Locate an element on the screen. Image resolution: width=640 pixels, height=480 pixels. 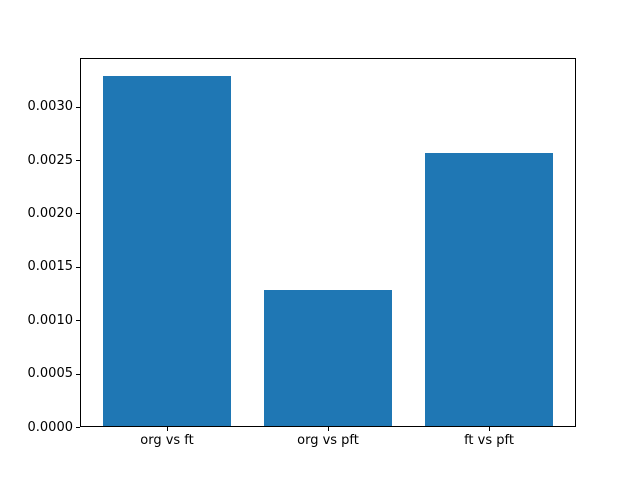
x-tick-label: ft vs pft is located at coordinates (489, 440).